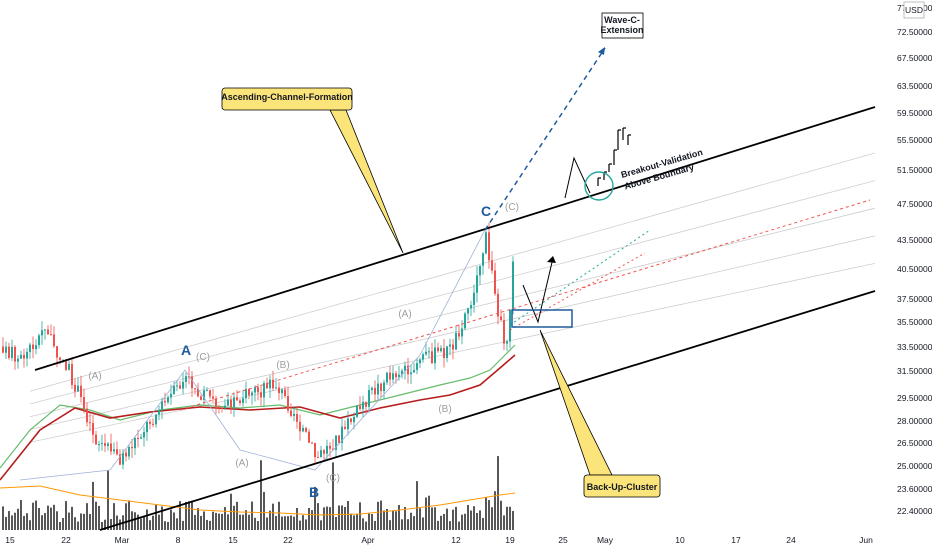 The width and height of the screenshot is (932, 555). Describe the element at coordinates (914, 489) in the screenshot. I see `y-tick-label: 23.60000` at that location.